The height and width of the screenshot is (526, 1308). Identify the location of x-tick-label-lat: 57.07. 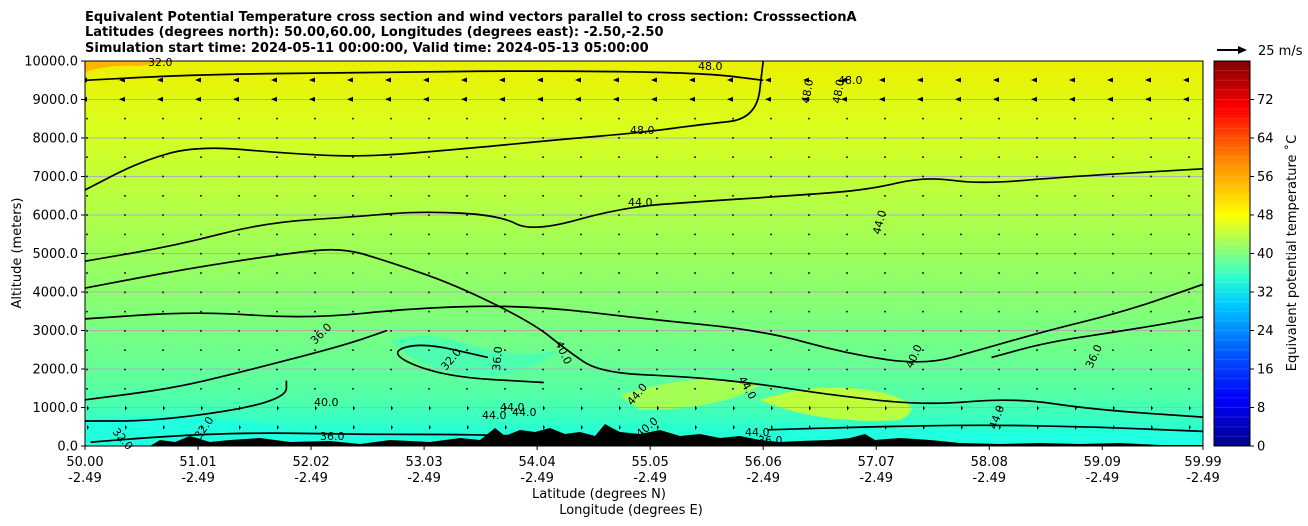
(876, 462).